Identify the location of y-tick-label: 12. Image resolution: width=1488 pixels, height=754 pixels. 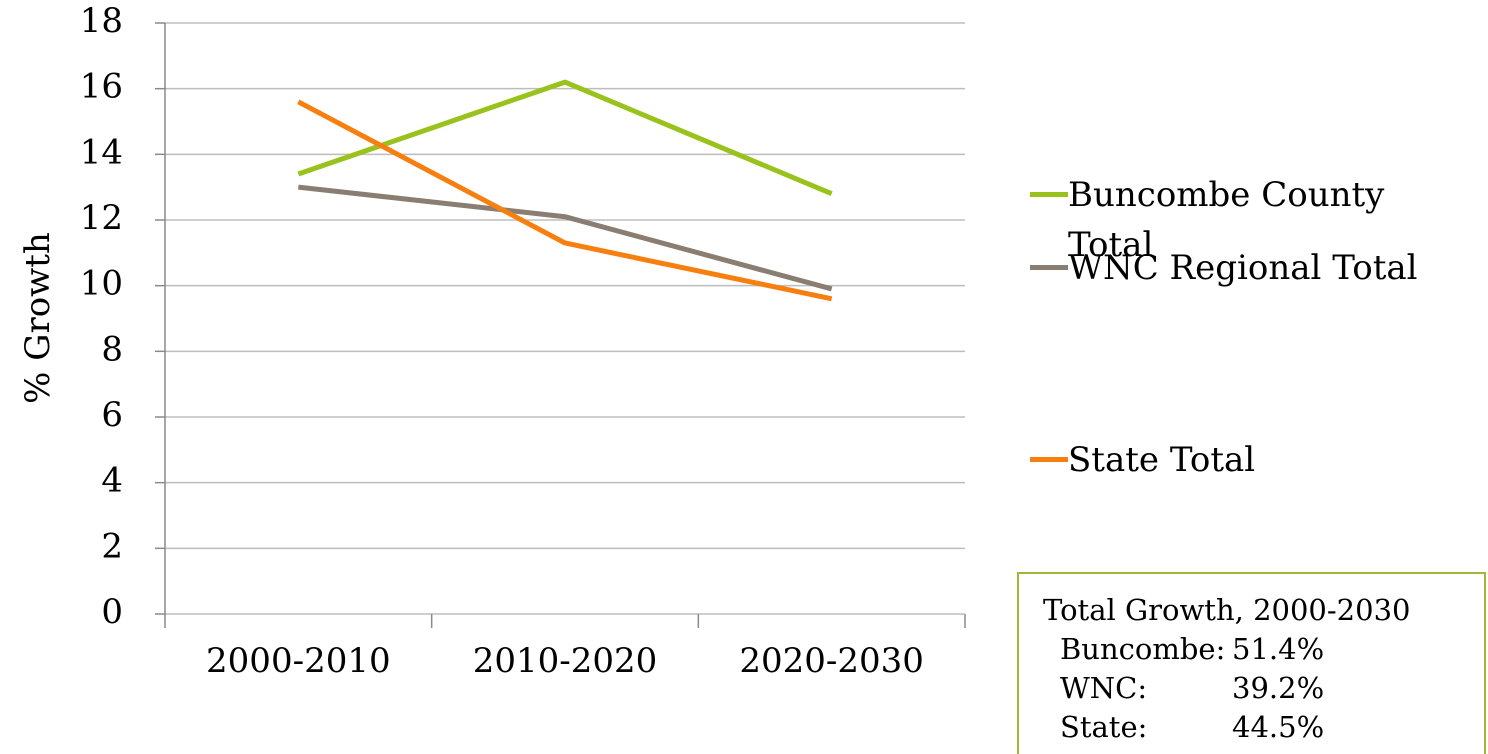
(101, 218).